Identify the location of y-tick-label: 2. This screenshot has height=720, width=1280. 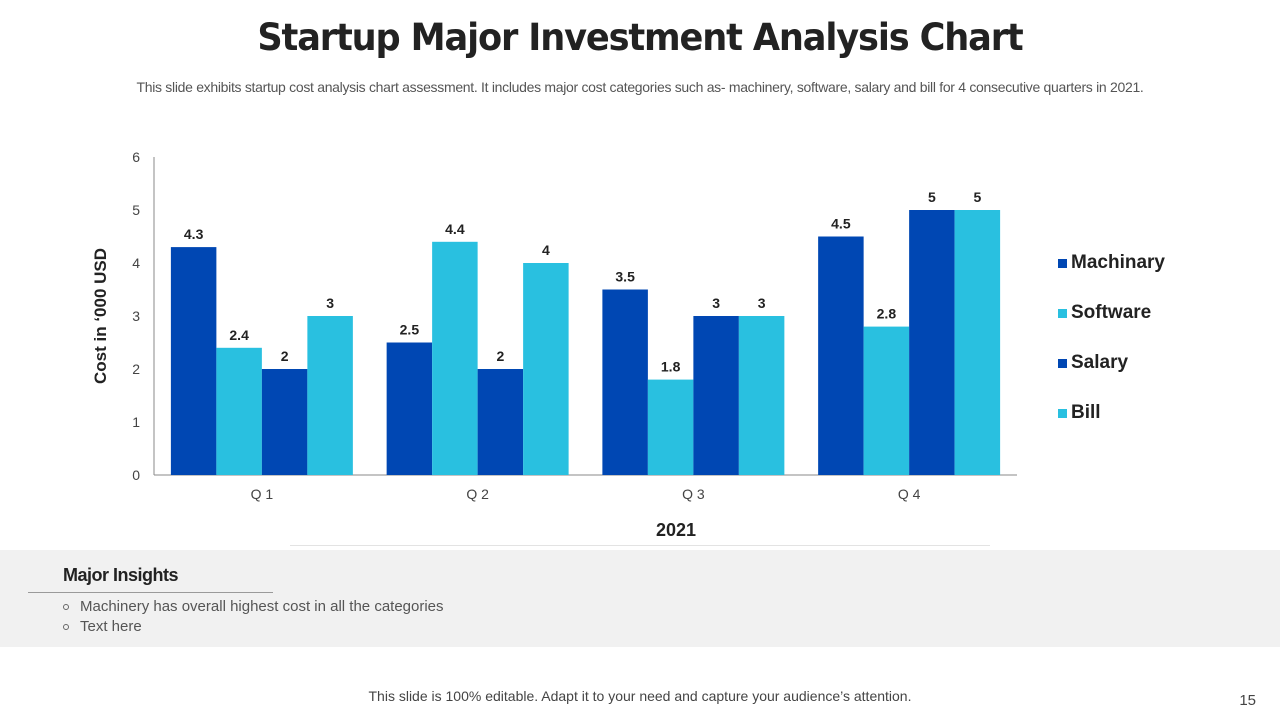
(136, 369).